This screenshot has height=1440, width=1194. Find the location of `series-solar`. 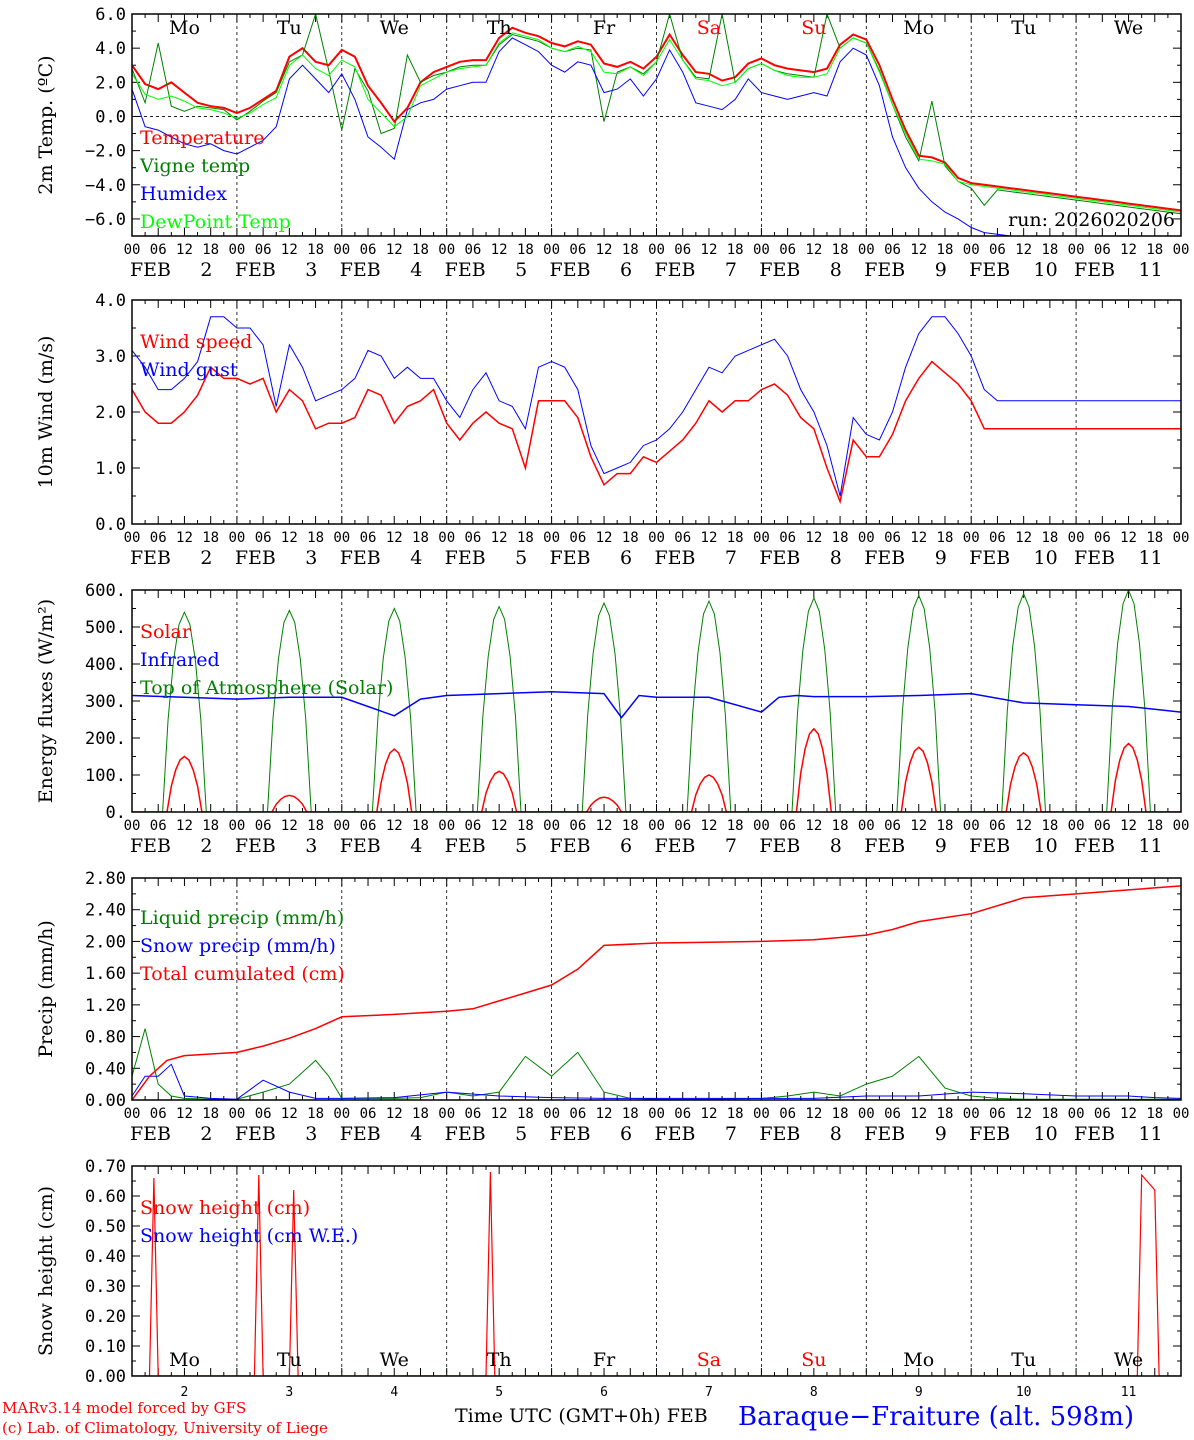

series-solar is located at coordinates (656, 769).